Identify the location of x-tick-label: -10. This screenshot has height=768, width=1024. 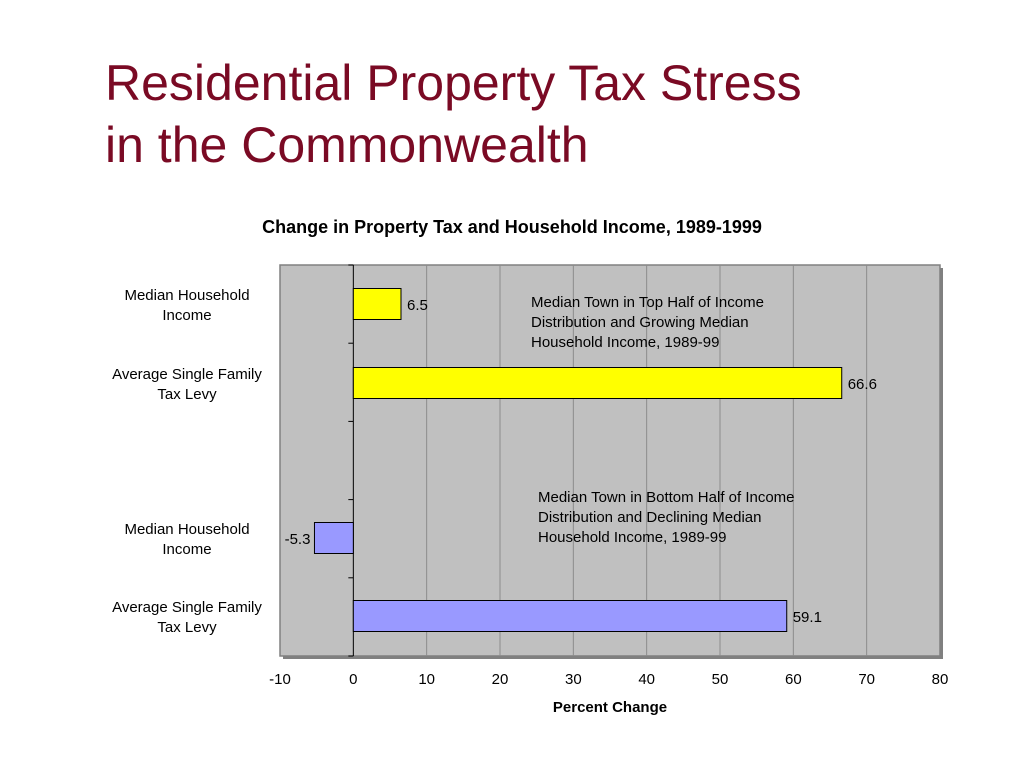
(280, 679).